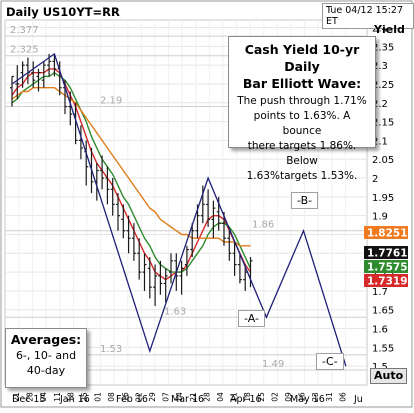  I want to click on callout-text-line3: there targets 1.86%. Below, so click(302, 153).